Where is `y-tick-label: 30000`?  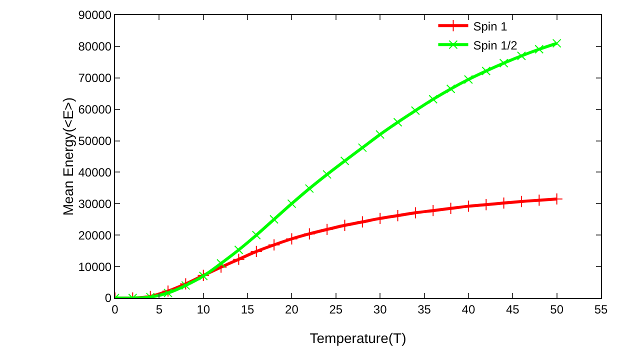
y-tick-label: 30000 is located at coordinates (95, 203).